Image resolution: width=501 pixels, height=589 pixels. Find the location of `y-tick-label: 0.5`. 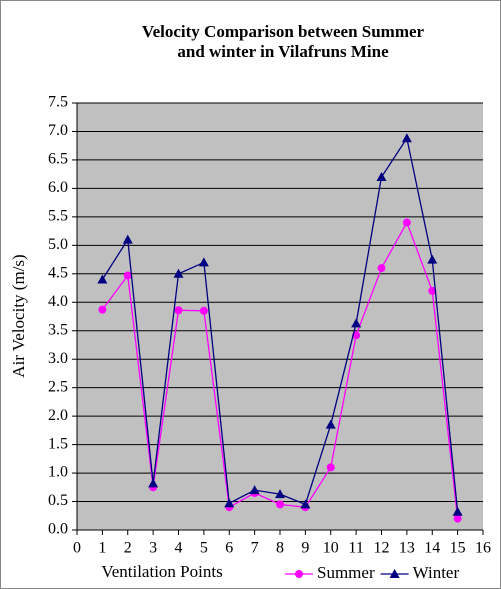

y-tick-label: 0.5 is located at coordinates (58, 500).